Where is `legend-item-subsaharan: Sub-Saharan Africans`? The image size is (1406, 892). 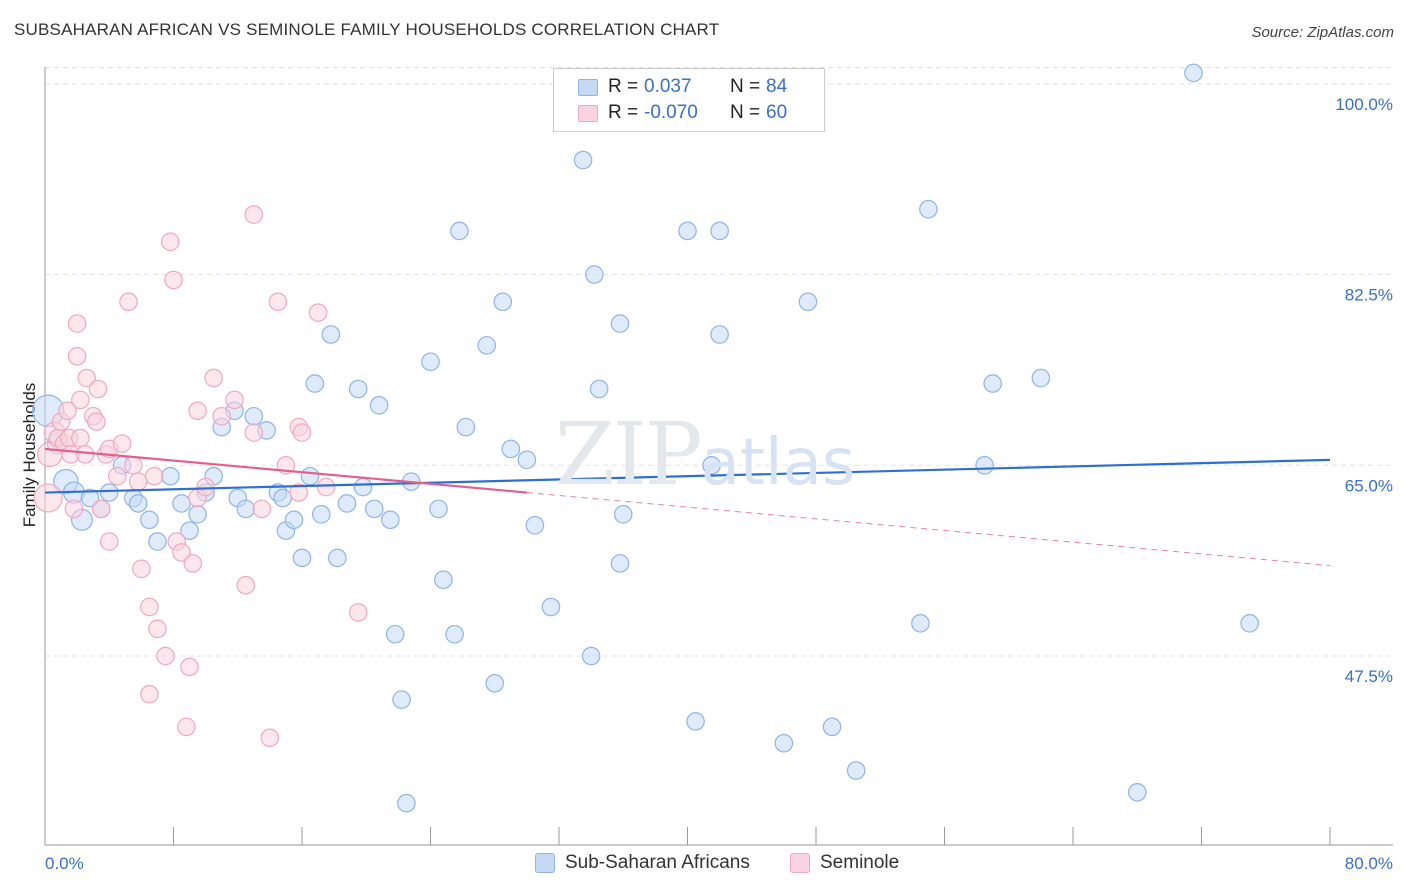
legend-item-subsaharan: Sub-Saharan Africans is located at coordinates (642, 863).